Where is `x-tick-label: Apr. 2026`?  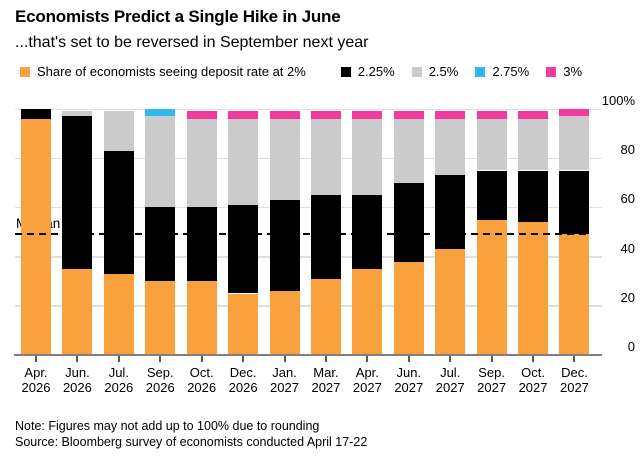
x-tick-label: Apr. 2026 is located at coordinates (35, 380).